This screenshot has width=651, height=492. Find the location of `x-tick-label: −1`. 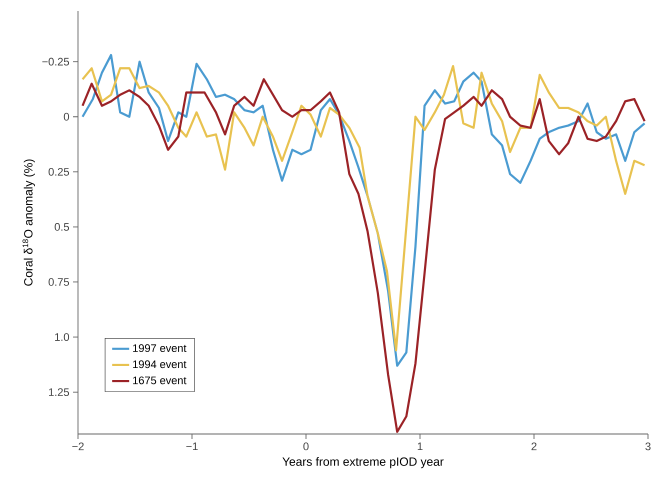

x-tick-label: −1 is located at coordinates (192, 446).